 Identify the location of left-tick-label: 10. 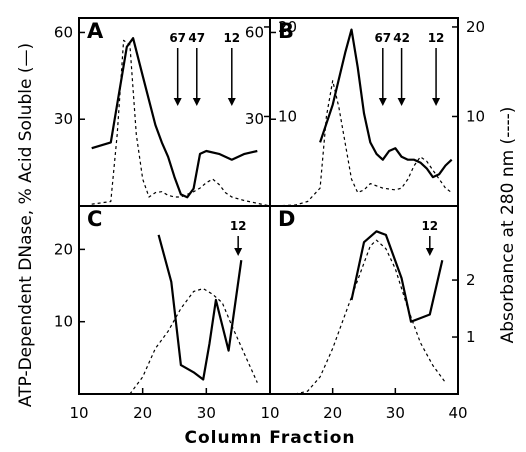
(63, 322).